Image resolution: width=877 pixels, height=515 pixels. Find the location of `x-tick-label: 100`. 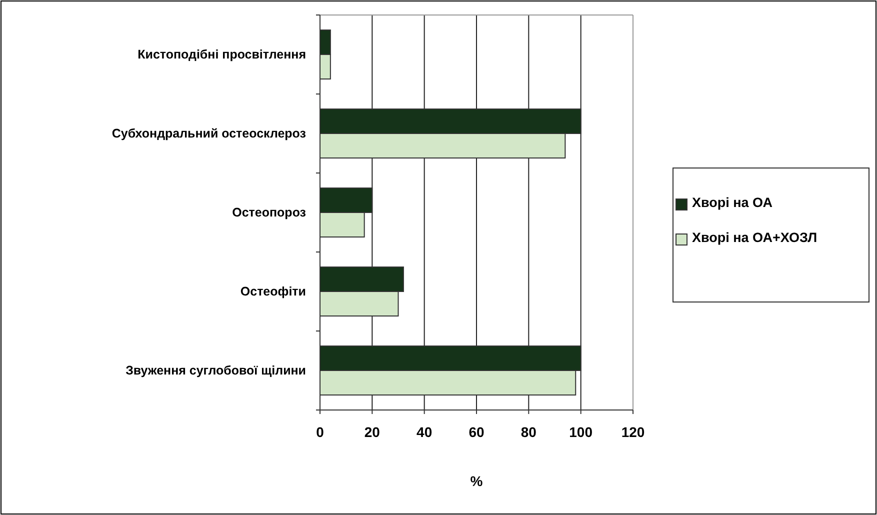

x-tick-label: 100 is located at coordinates (581, 432).